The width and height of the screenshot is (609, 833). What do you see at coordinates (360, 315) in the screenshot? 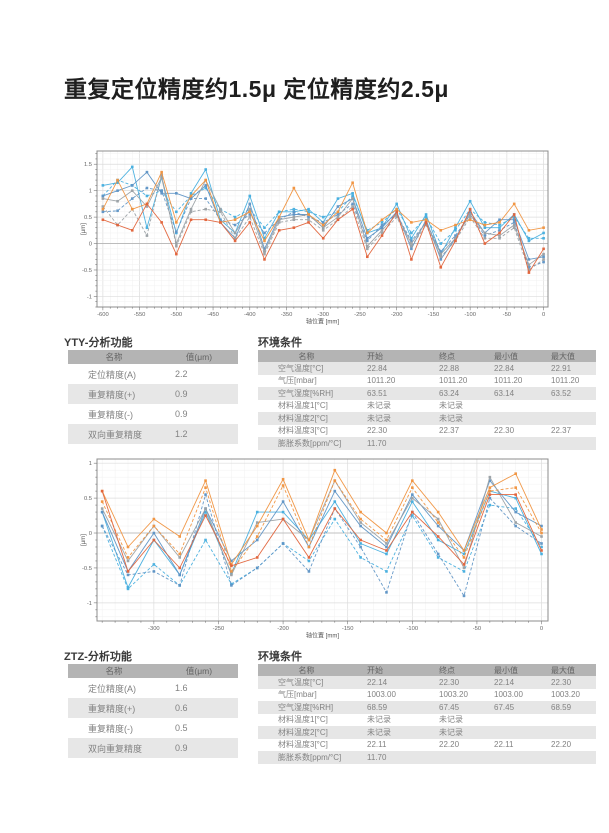
I see `svg-text: -250` at bounding box center [360, 315].